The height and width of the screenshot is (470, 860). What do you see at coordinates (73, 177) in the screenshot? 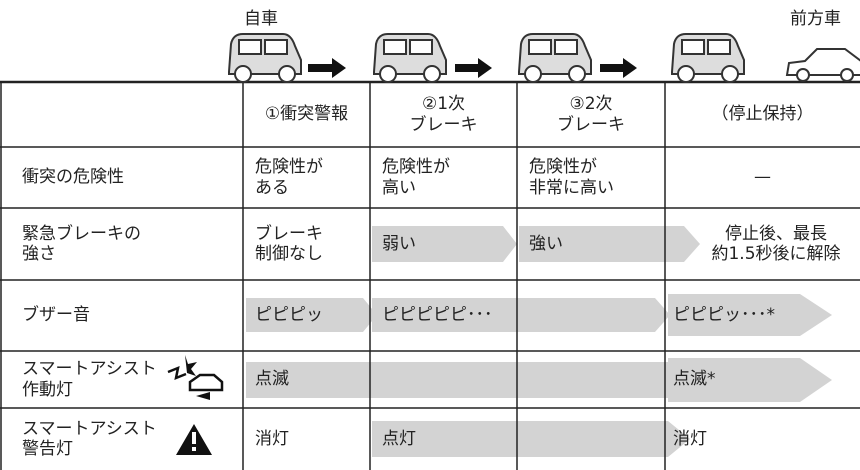
I see `row-label: 衝突の危険性` at bounding box center [73, 177].